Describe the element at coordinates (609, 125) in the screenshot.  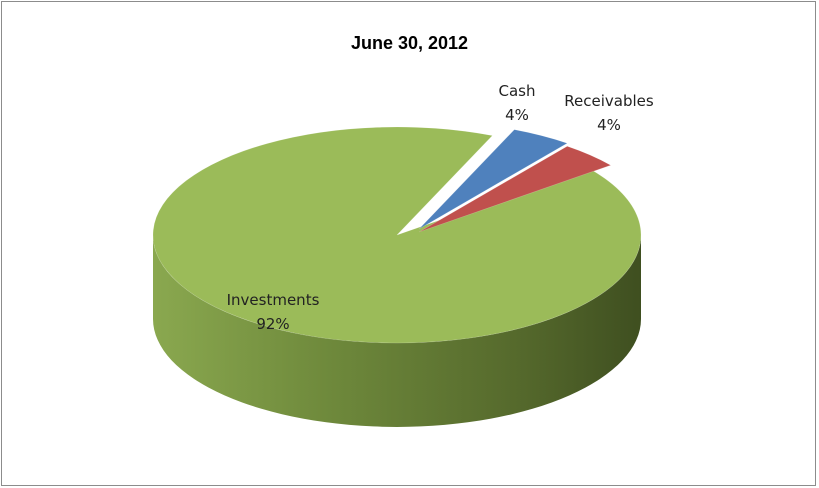
I see `slice-percent-receivables: 4%` at that location.